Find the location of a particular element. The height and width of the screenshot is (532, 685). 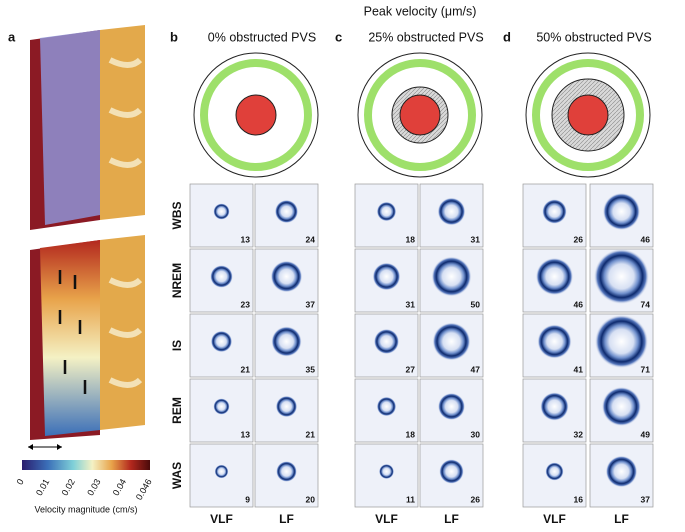

colorbar-tick: 0.04 is located at coordinates (119, 487).